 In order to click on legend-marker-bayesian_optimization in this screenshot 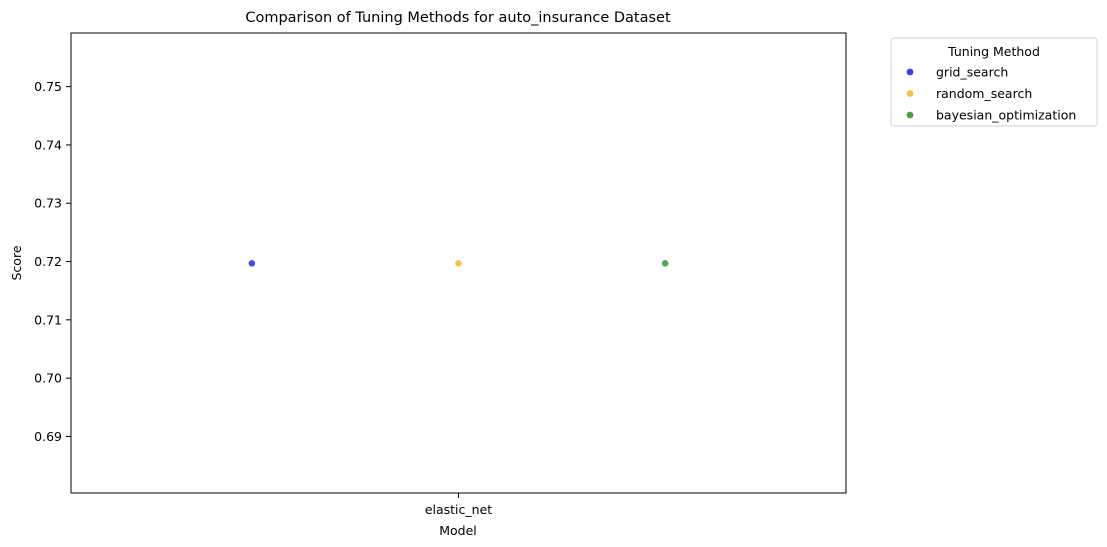, I will do `click(910, 115)`.